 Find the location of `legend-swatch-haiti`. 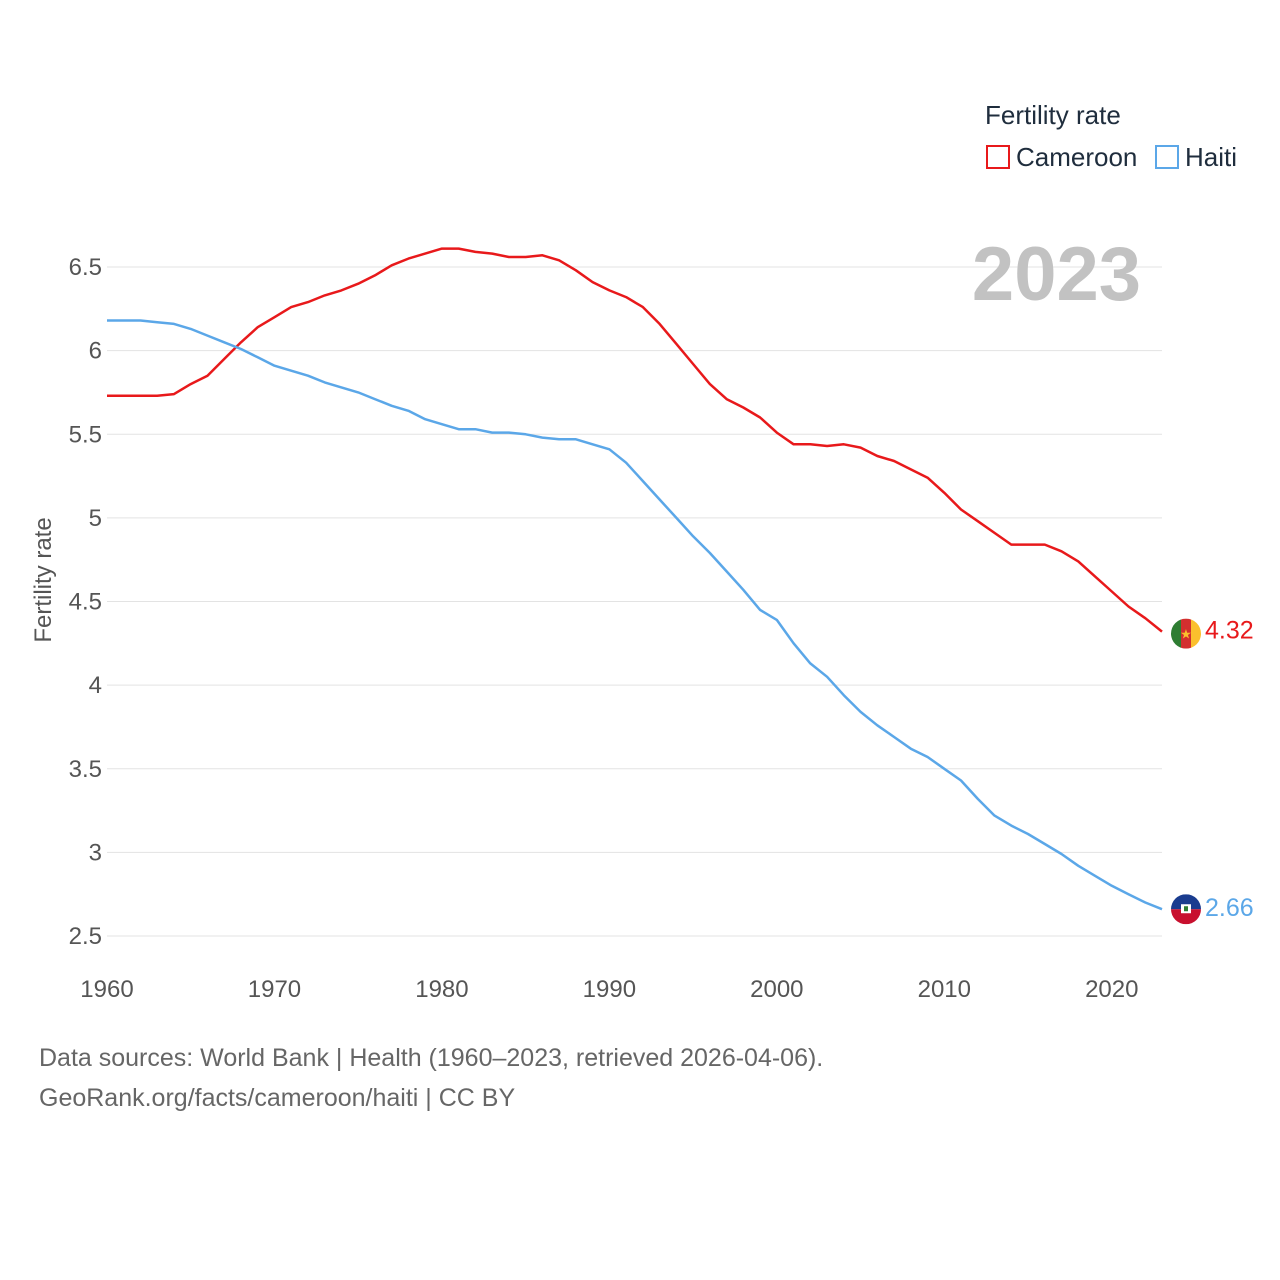

legend-swatch-haiti is located at coordinates (1167, 157).